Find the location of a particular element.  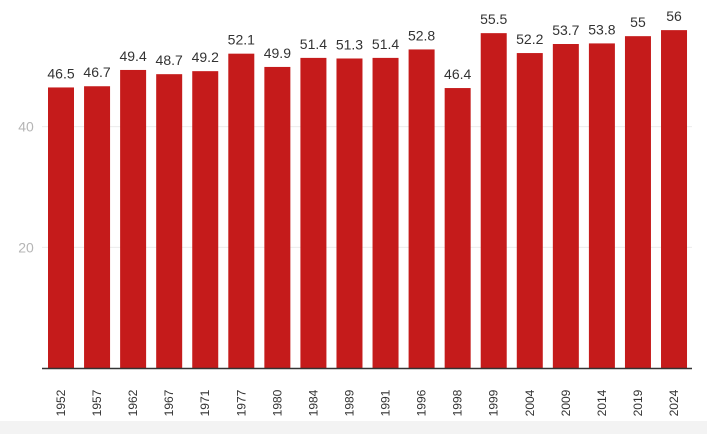

value-label-1989: 51.3 is located at coordinates (349, 44).